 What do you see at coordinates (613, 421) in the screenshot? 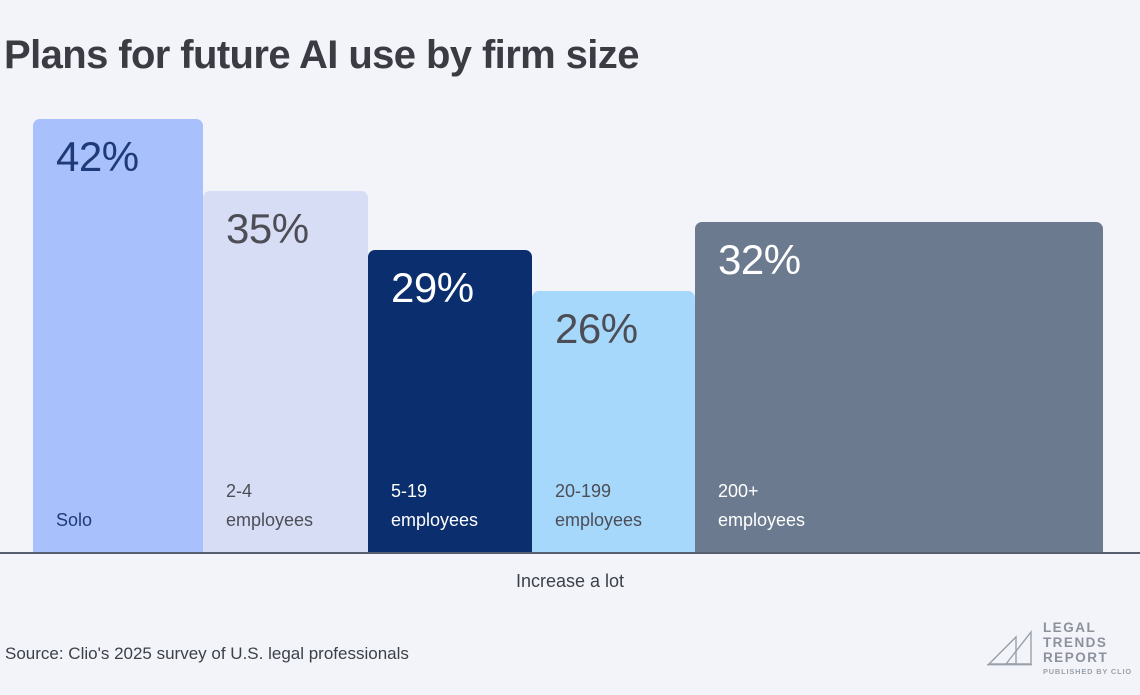
I see `bar-20-199-employees: 26% 20-199 employees` at bounding box center [613, 421].